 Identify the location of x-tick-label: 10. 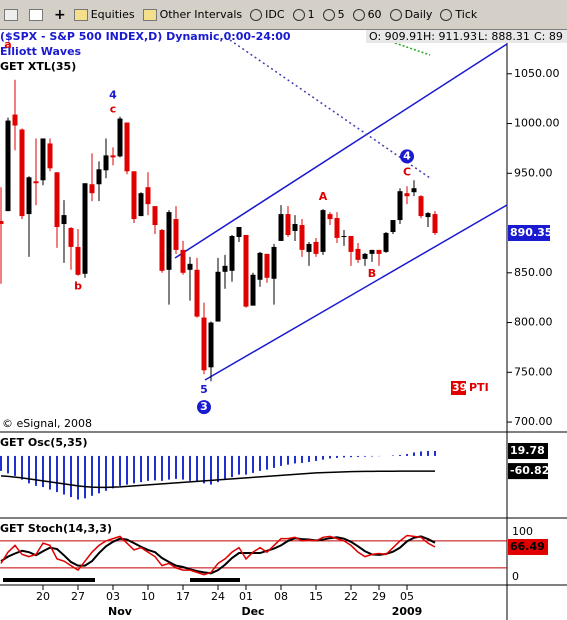
(148, 596).